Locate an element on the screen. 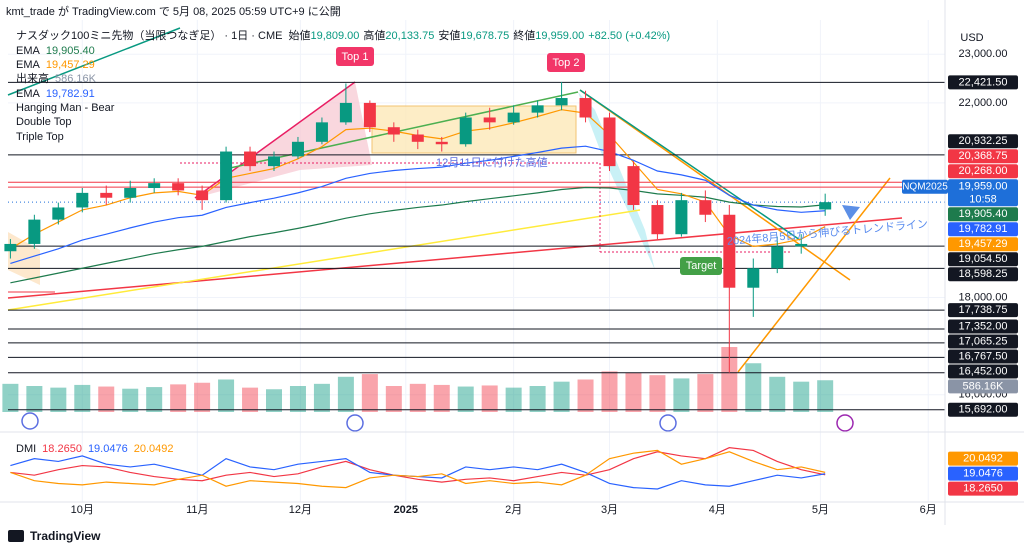 The width and height of the screenshot is (1024, 551). annotation: Target is located at coordinates (701, 266).